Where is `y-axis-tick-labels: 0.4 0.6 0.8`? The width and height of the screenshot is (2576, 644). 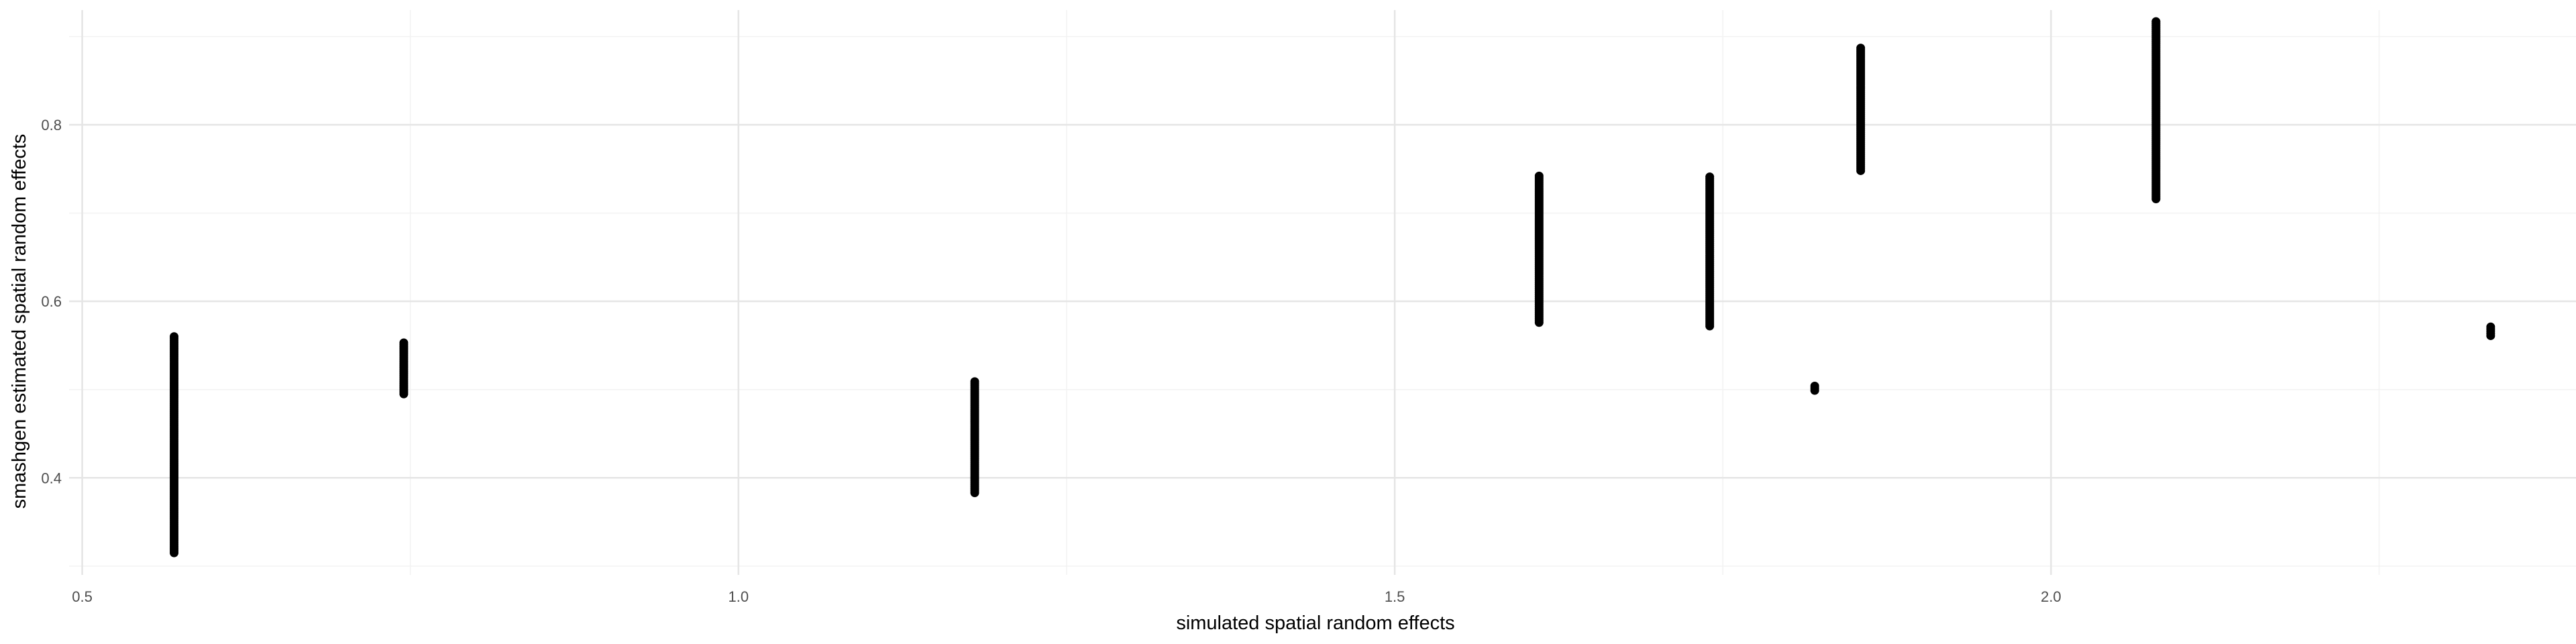 y-axis-tick-labels: 0.4 0.6 0.8 is located at coordinates (51, 301).